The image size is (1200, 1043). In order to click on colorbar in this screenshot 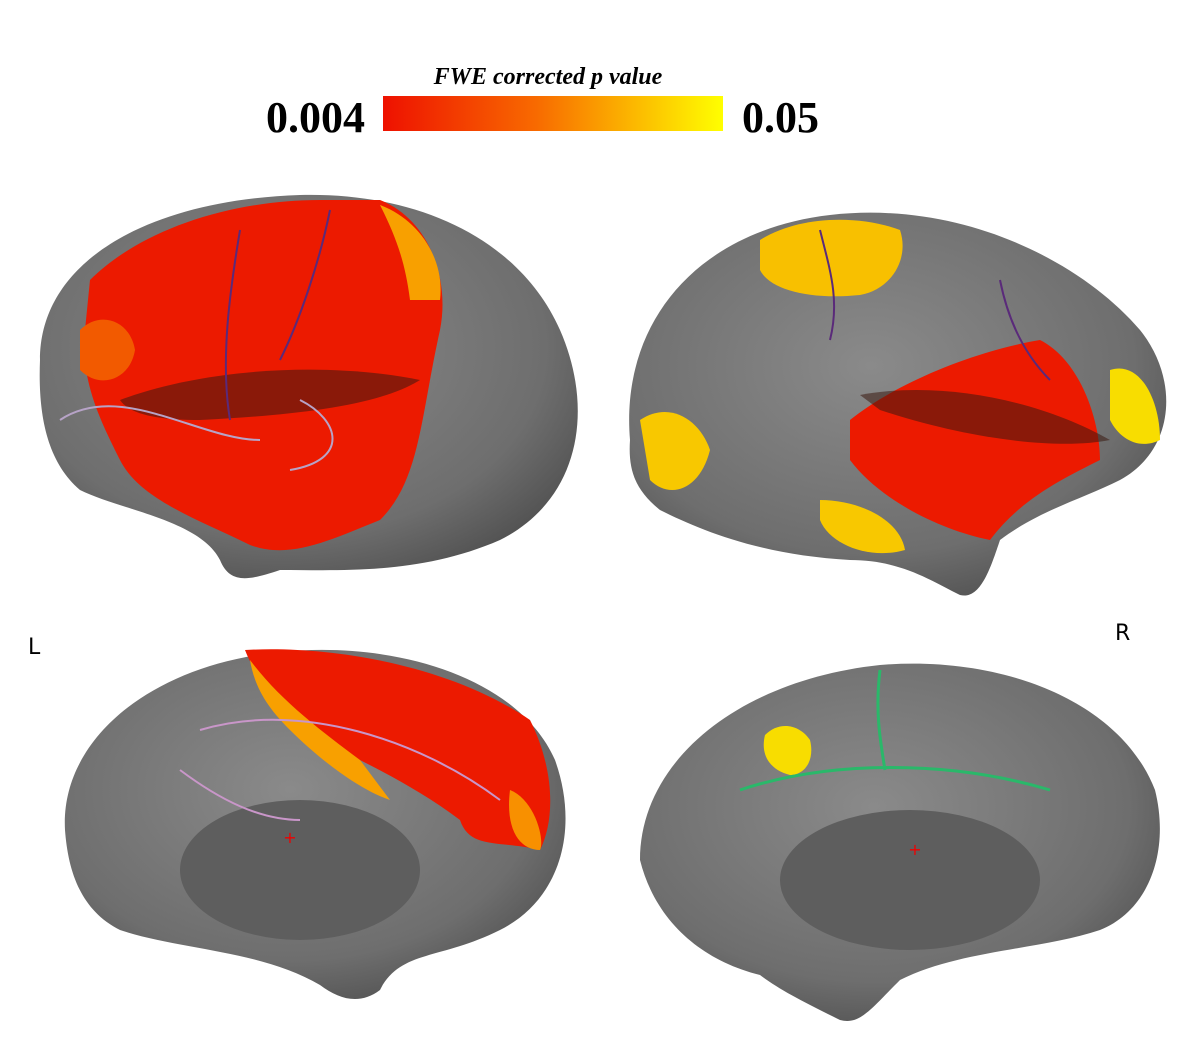, I will do `click(553, 113)`.